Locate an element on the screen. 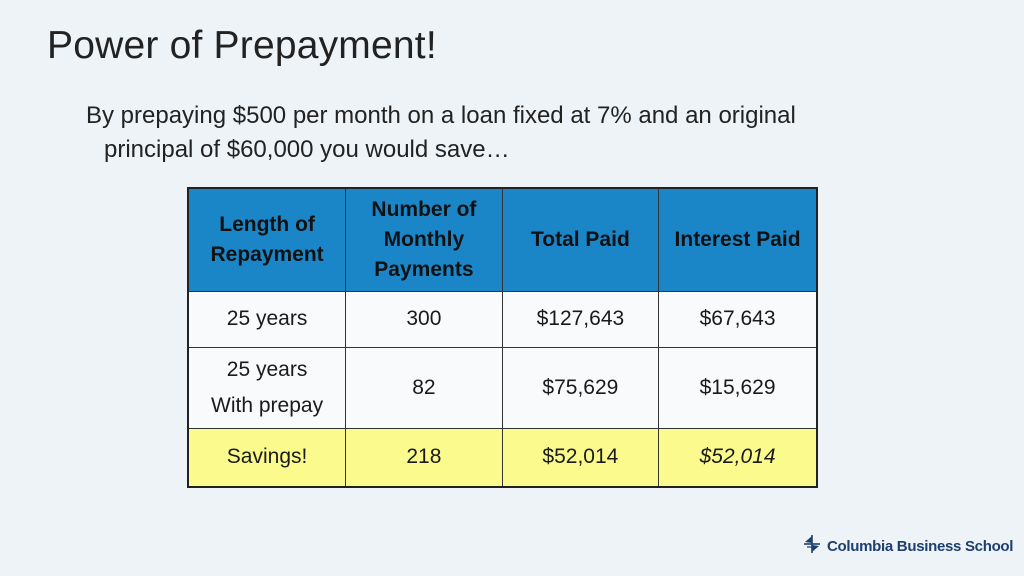 The width and height of the screenshot is (1024, 576). cell-length-line: 25 years is located at coordinates (267, 369).